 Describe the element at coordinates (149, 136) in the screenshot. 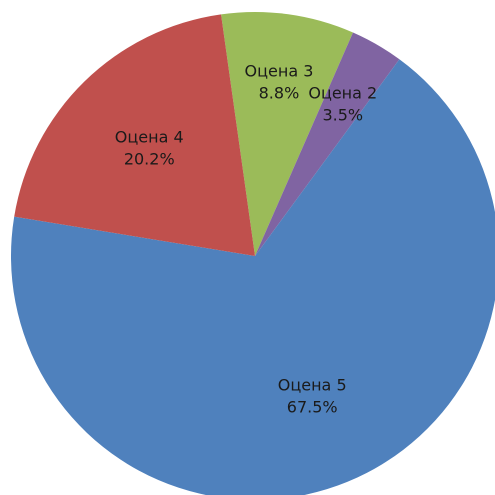

I see `slice-label: Оцена 4` at that location.